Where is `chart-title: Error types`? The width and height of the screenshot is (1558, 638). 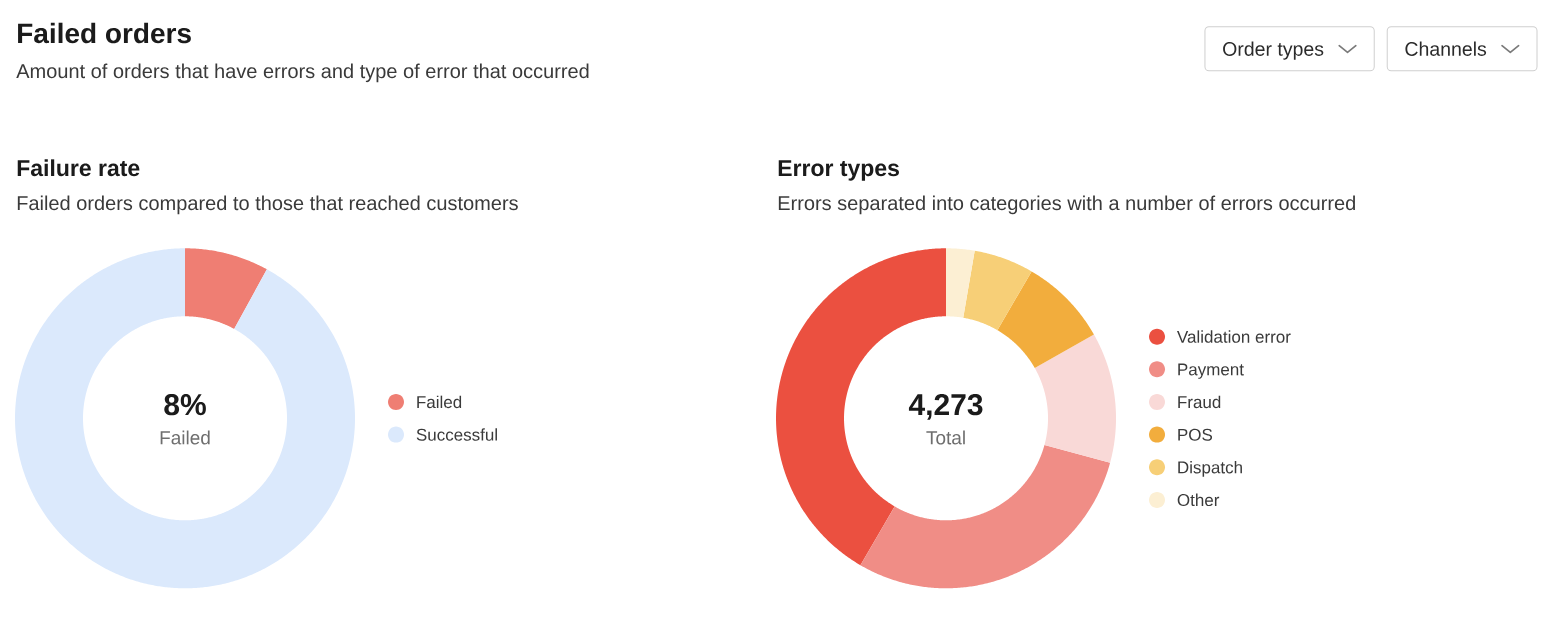
chart-title: Error types is located at coordinates (838, 170).